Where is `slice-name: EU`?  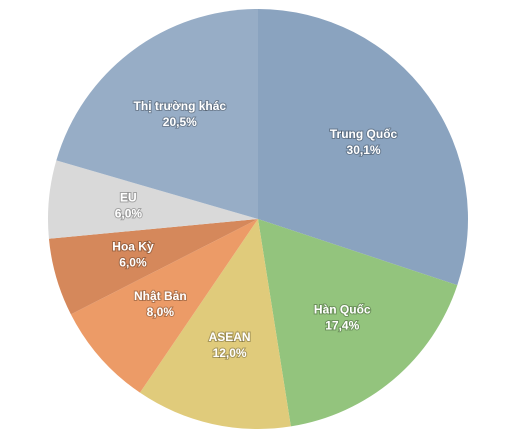
slice-name: EU is located at coordinates (128, 198).